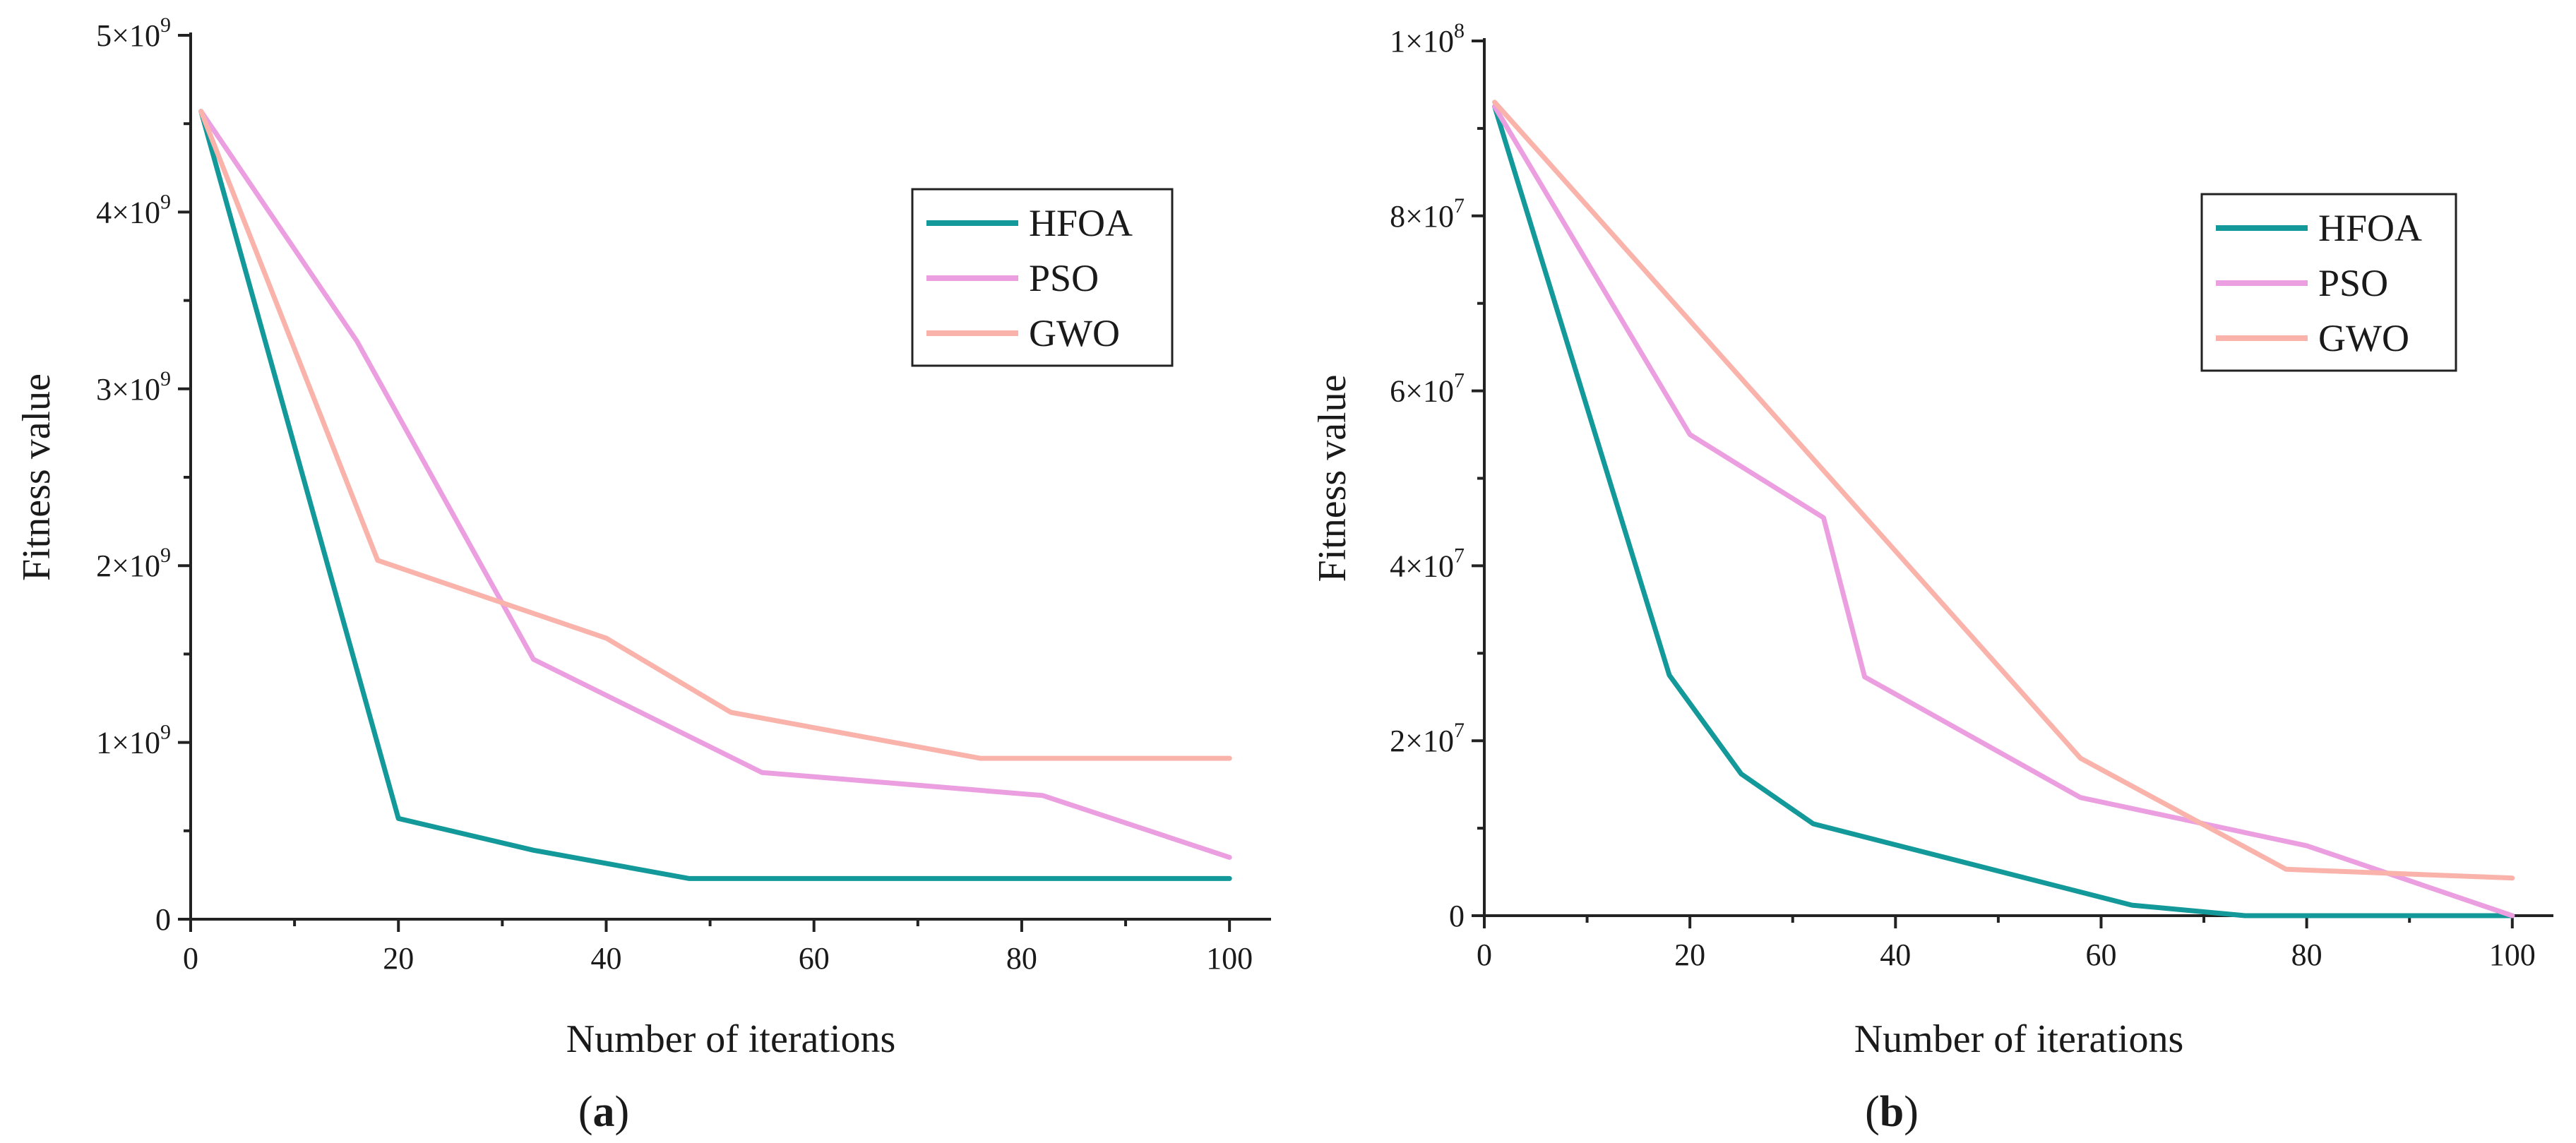 The height and width of the screenshot is (1143, 2576). I want to click on panel-label: (a), so click(603, 1112).